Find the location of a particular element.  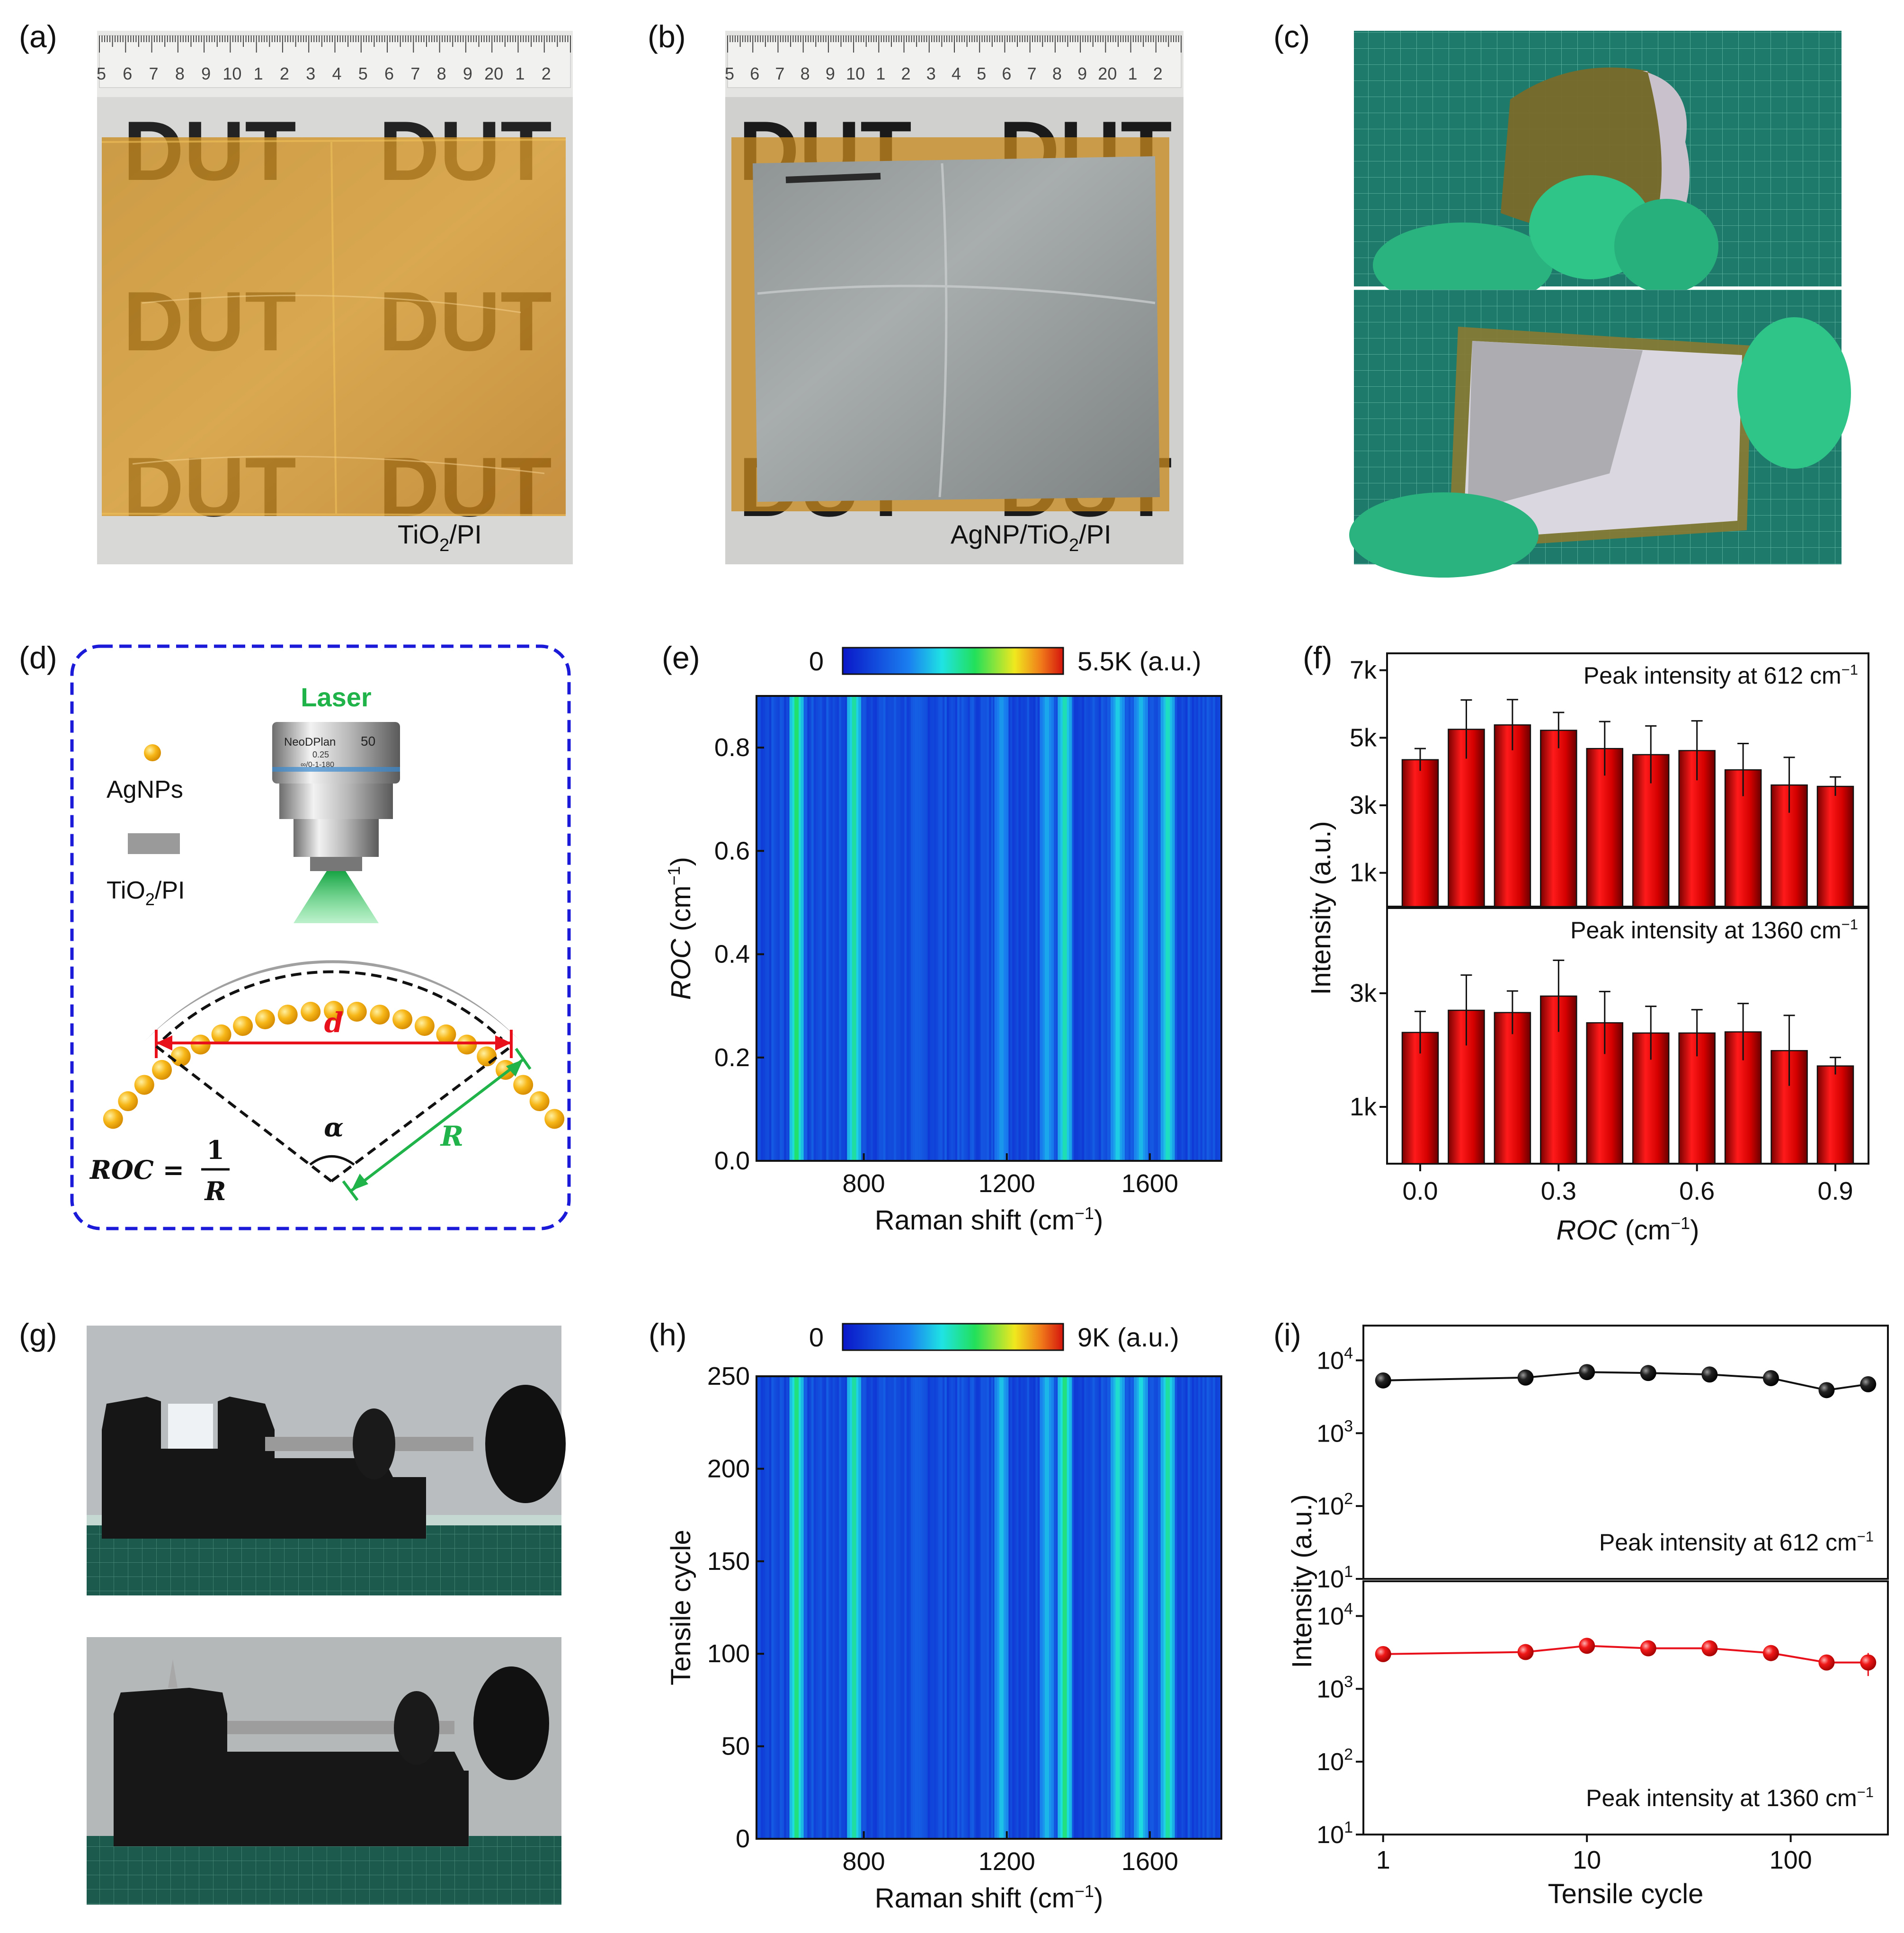

ruler-number: 20 is located at coordinates (493, 73).